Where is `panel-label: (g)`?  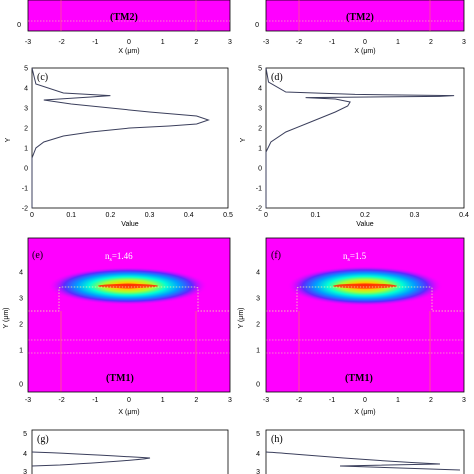
panel-label: (g) is located at coordinates (43, 439).